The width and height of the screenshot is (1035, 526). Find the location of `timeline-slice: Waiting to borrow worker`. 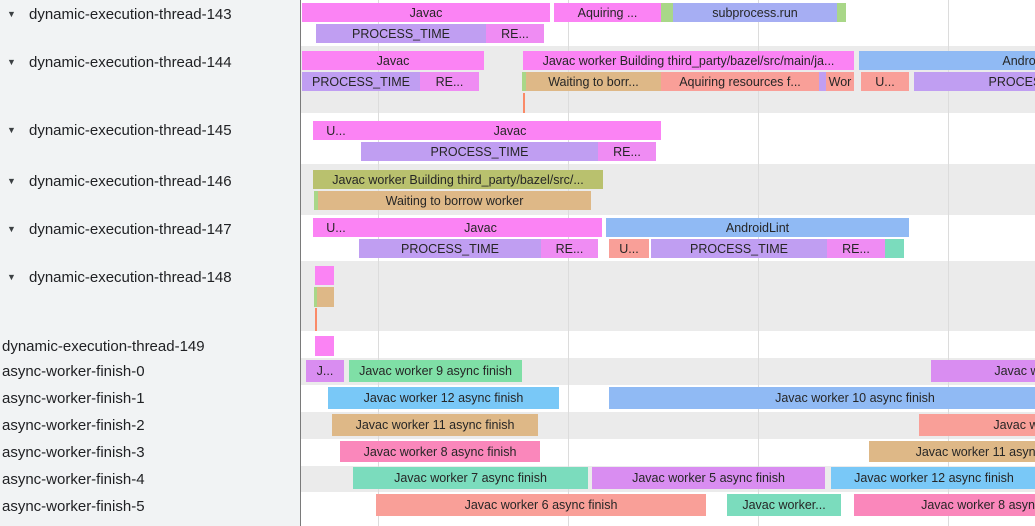

timeline-slice: Waiting to borrow worker is located at coordinates (454, 200).